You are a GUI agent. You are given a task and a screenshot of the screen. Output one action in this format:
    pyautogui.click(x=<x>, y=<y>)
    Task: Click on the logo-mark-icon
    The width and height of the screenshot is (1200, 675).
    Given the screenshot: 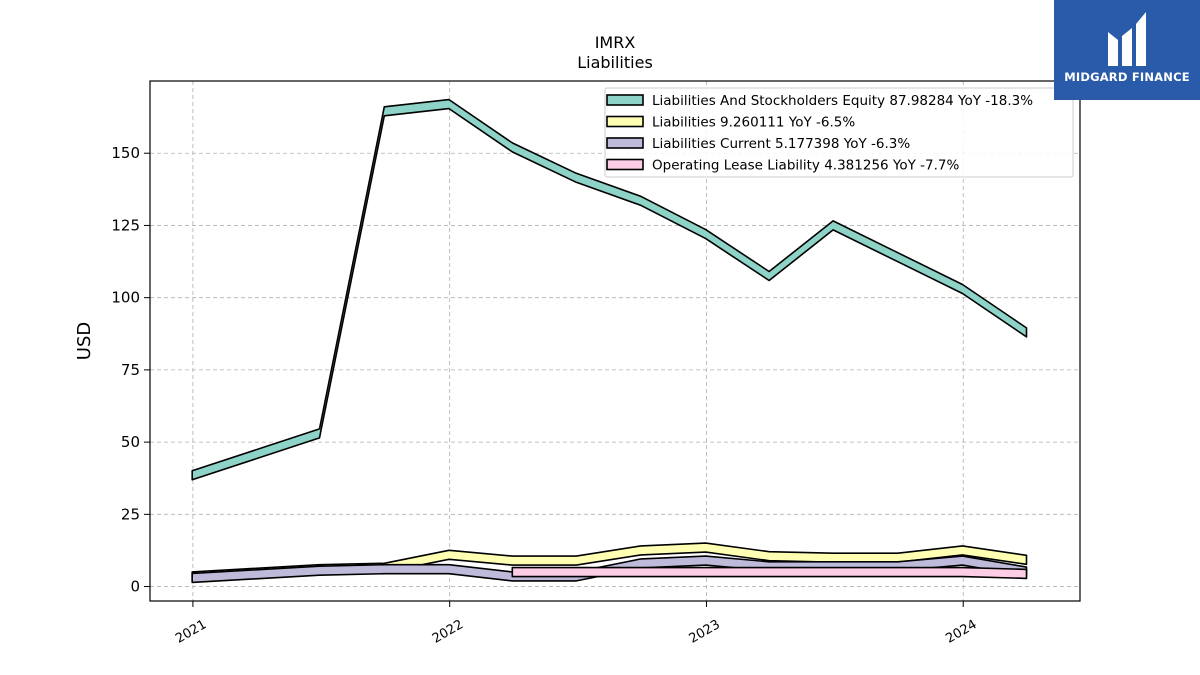 What is the action you would take?
    pyautogui.click(x=1127, y=39)
    